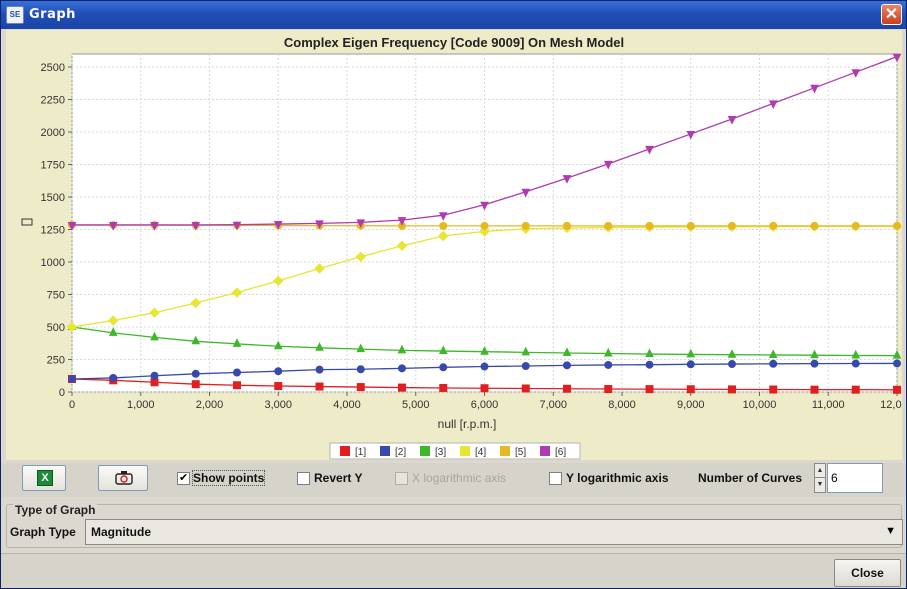  I want to click on title-bar: SE Graph ✕, so click(453, 15).